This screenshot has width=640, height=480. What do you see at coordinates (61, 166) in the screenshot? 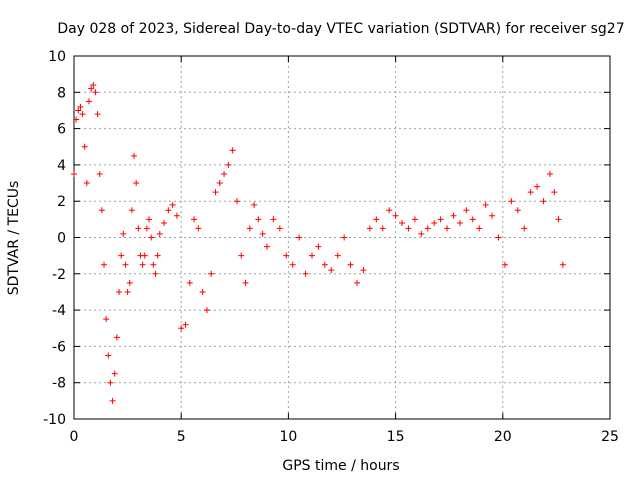
I see `y-tick-label: 4` at bounding box center [61, 166].